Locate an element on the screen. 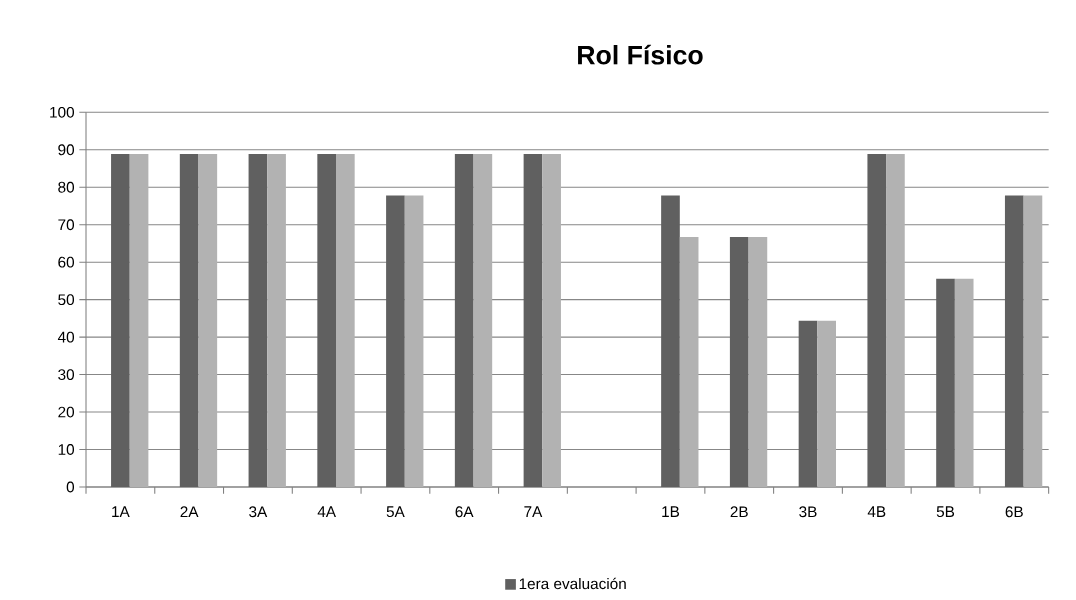 The height and width of the screenshot is (600, 1076). x-tick-label: 2B is located at coordinates (739, 512).